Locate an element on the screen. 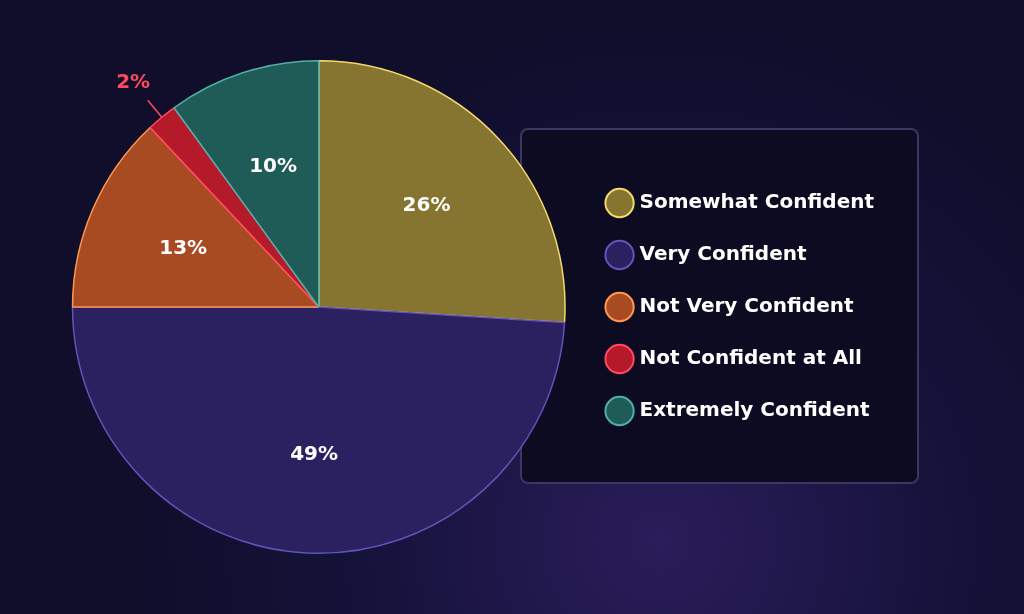  legend-label: Very Confident is located at coordinates (723, 253).